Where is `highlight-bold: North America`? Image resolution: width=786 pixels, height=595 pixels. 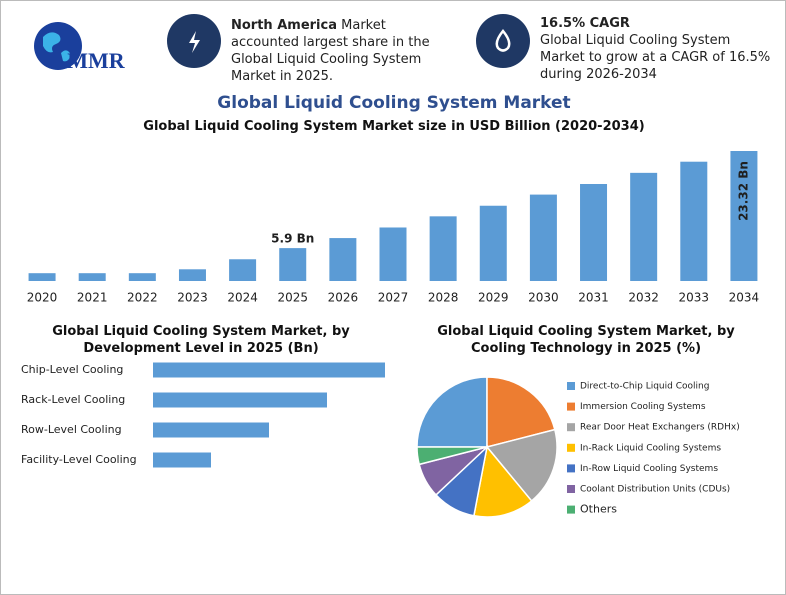
highlight-bold: North America is located at coordinates (284, 25).